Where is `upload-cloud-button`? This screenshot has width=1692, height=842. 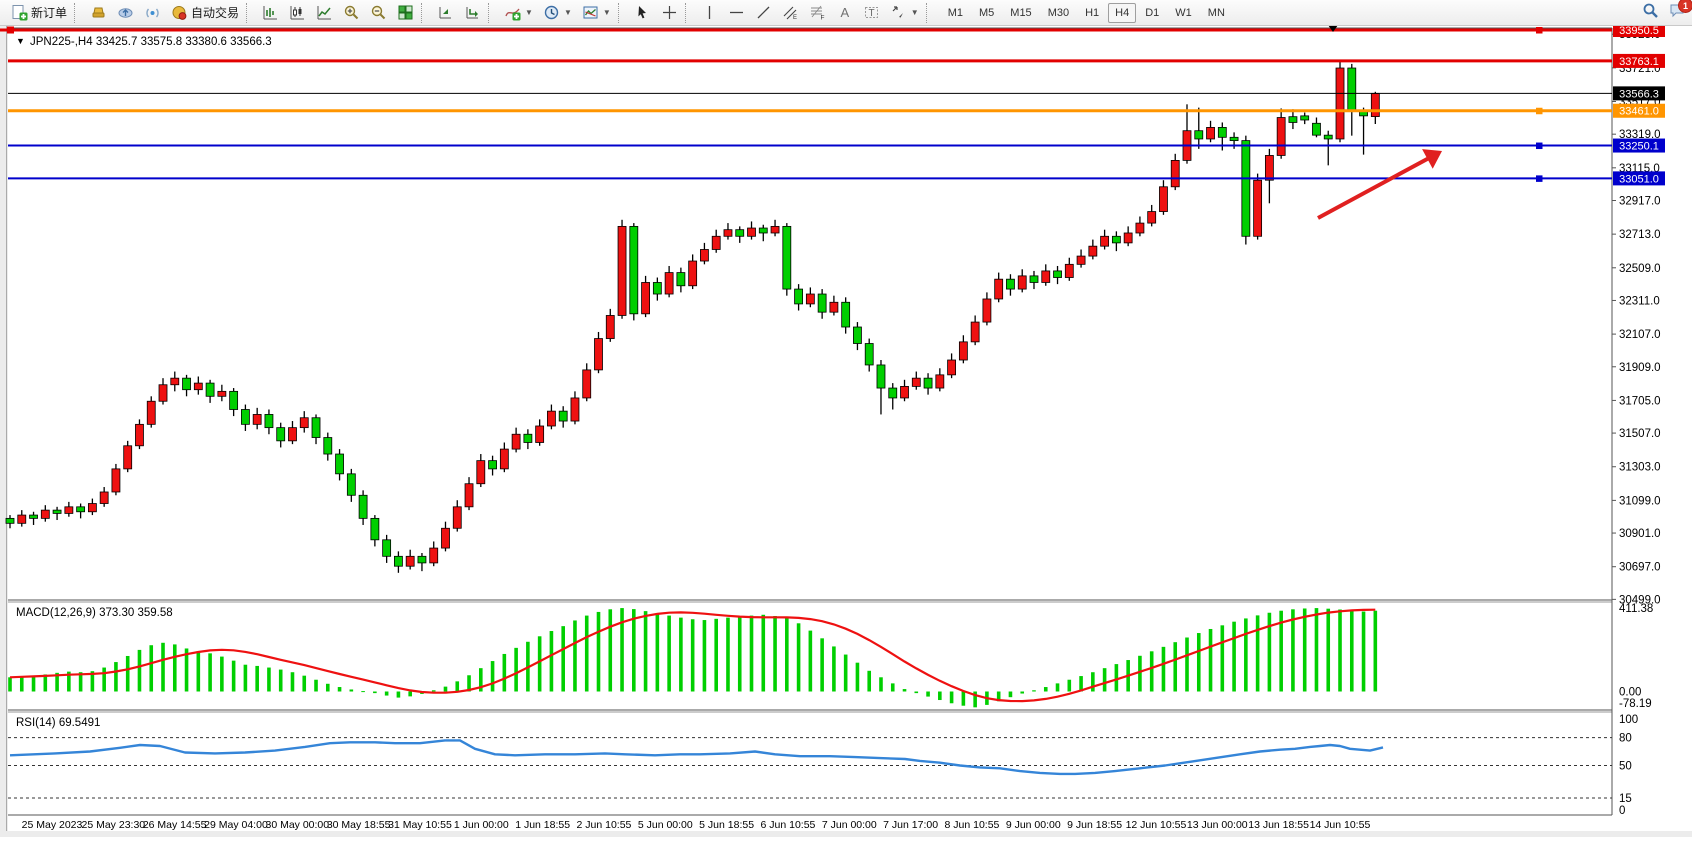
upload-cloud-button is located at coordinates (125, 13).